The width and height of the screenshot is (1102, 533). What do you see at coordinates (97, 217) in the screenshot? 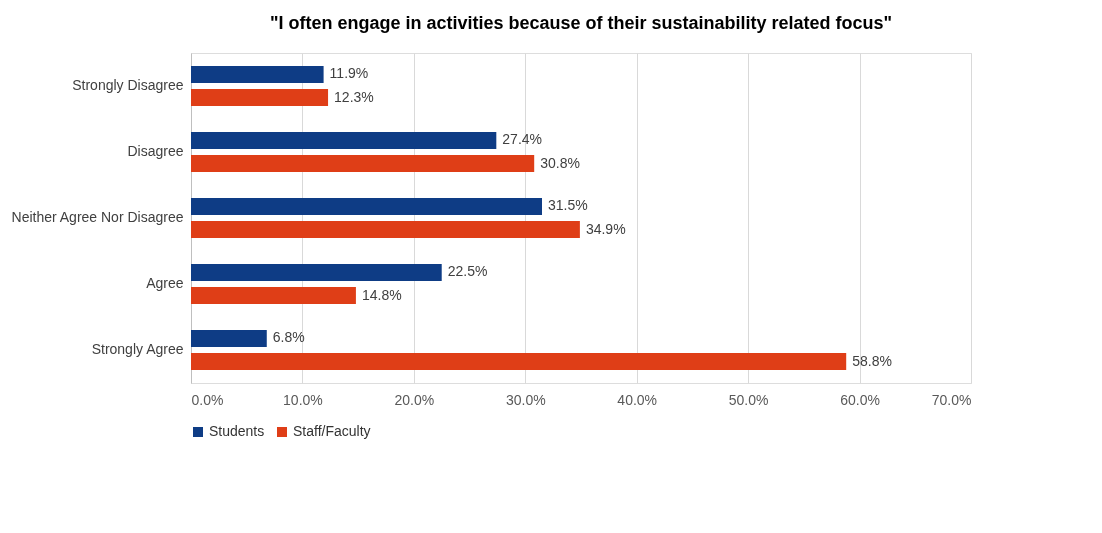
I see `y-tick-label: Neither Agree Nor Disagree` at bounding box center [97, 217].